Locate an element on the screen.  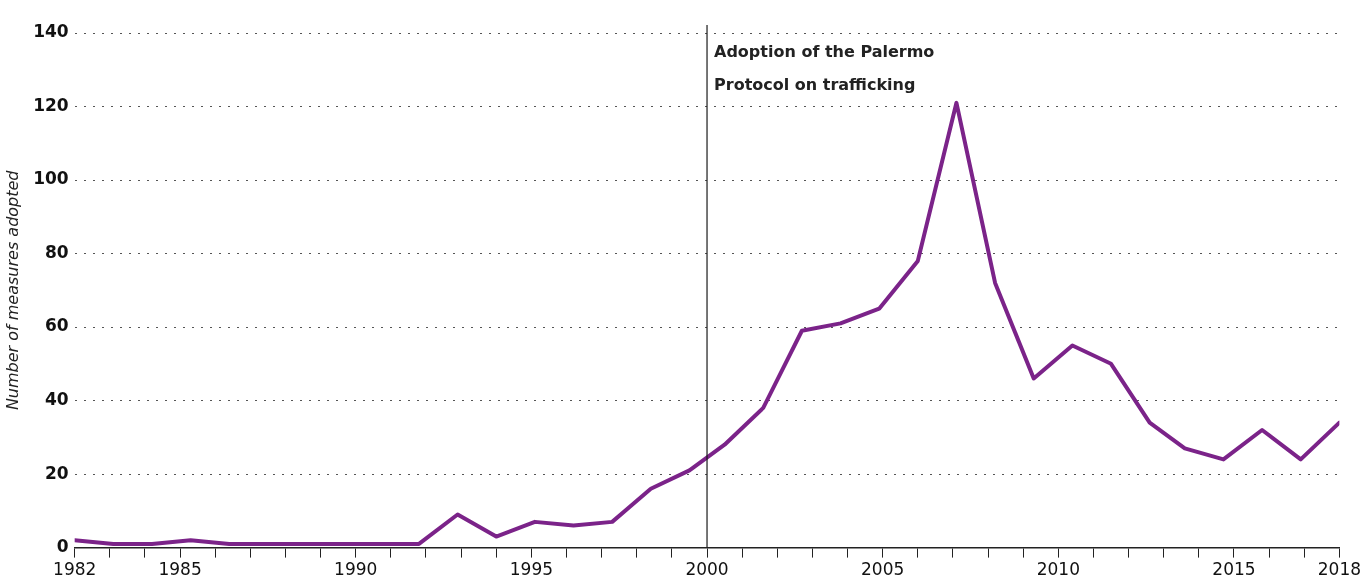
x-tick-label: 2015 is located at coordinates (1234, 569).